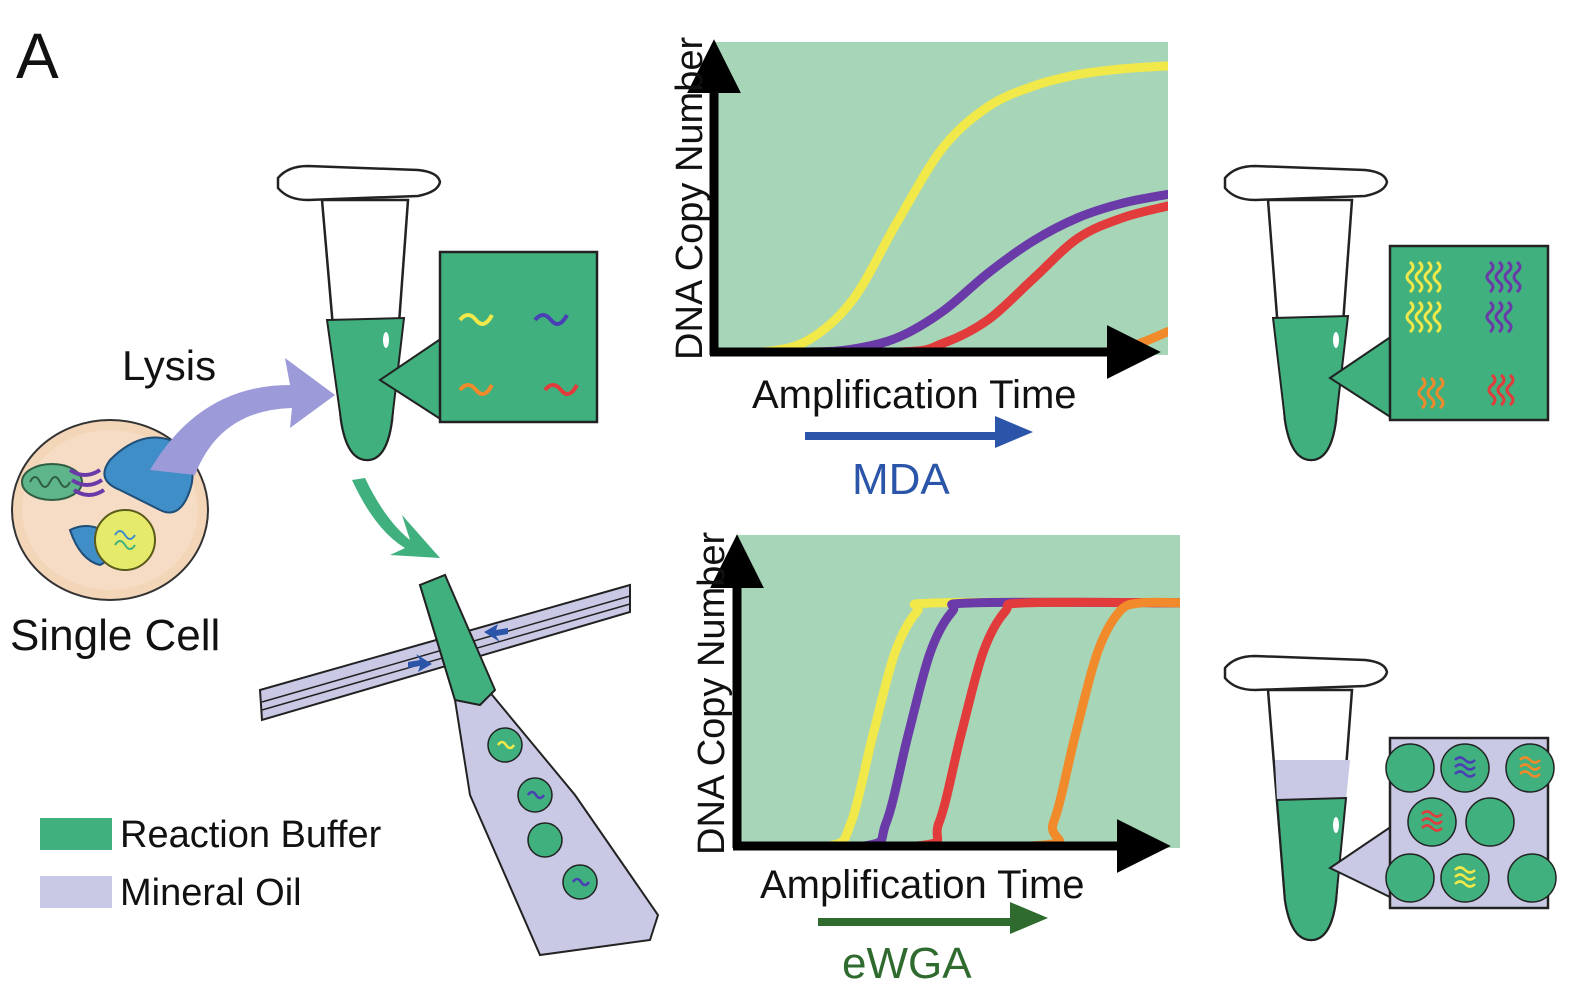 The width and height of the screenshot is (1570, 994). What do you see at coordinates (901, 479) in the screenshot?
I see `mda-method-label: MDA` at bounding box center [901, 479].